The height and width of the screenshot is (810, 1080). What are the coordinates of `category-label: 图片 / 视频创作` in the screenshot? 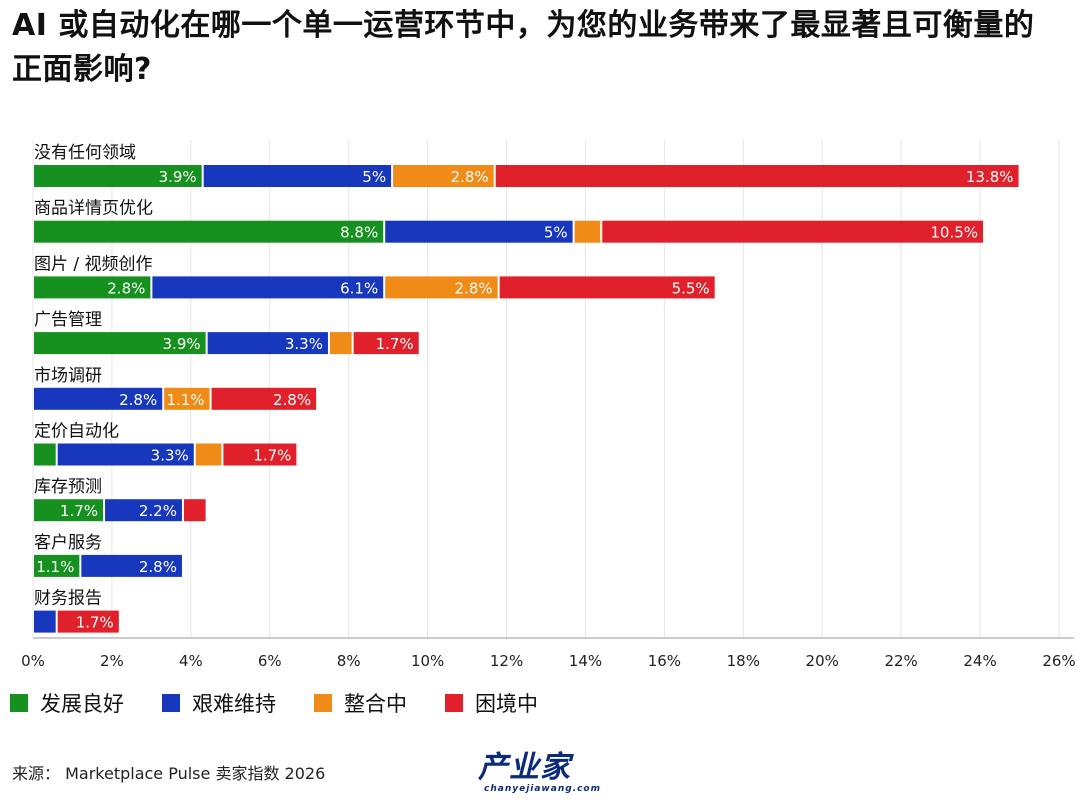 It's located at (93, 264).